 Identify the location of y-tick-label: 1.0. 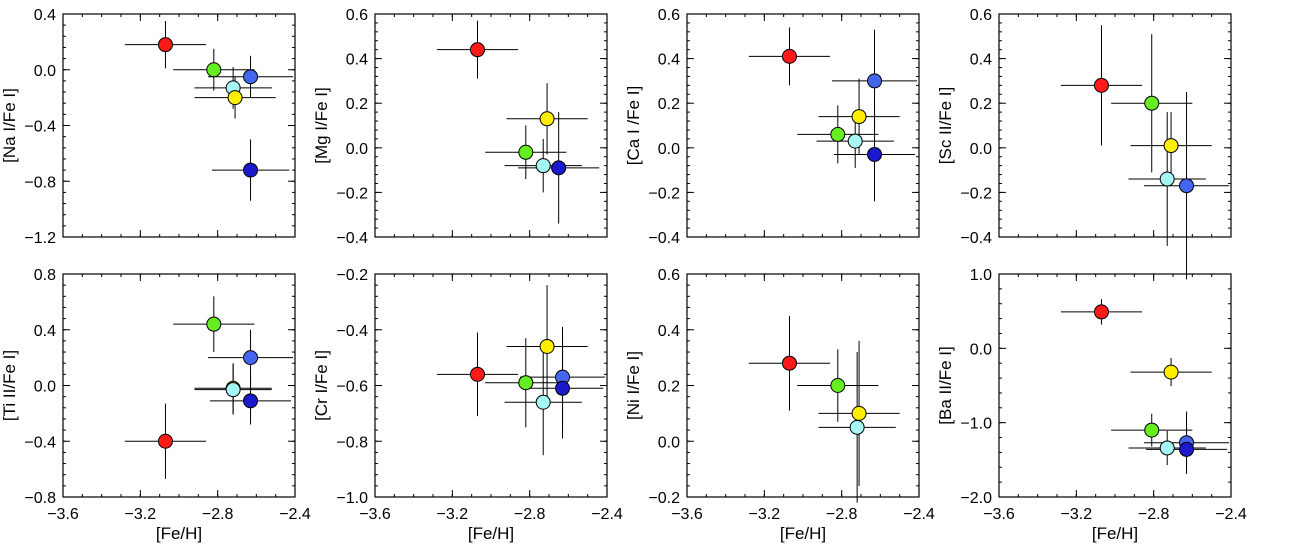
(981, 275).